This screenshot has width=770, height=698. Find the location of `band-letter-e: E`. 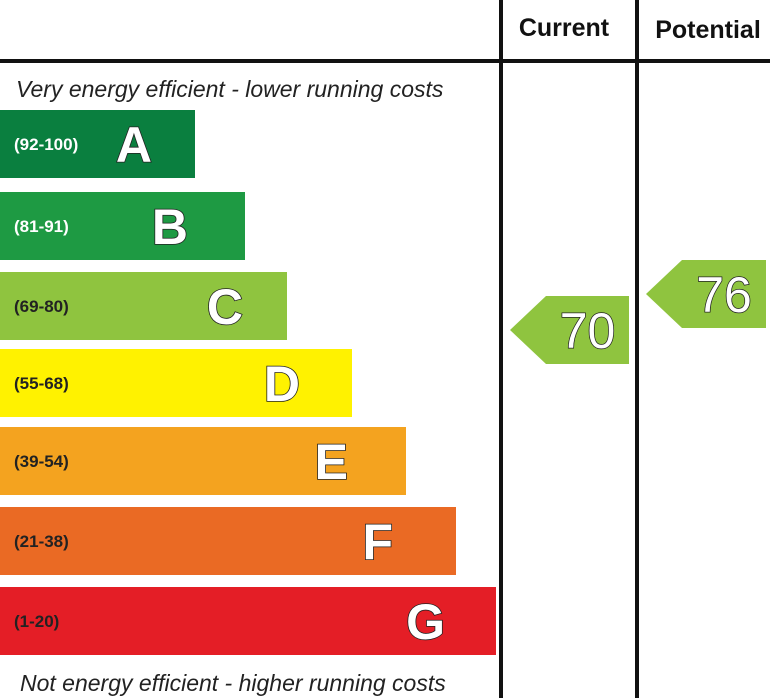

band-letter-e: E is located at coordinates (331, 462).